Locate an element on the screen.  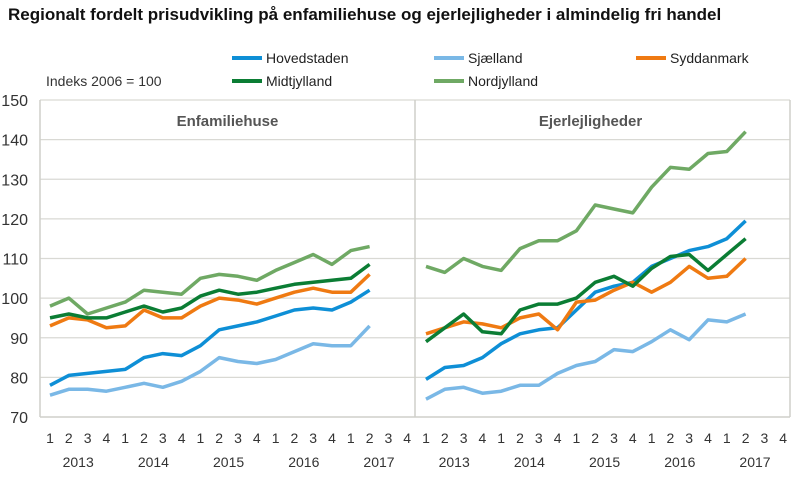
legend-label: Hovedstaden is located at coordinates (307, 58).